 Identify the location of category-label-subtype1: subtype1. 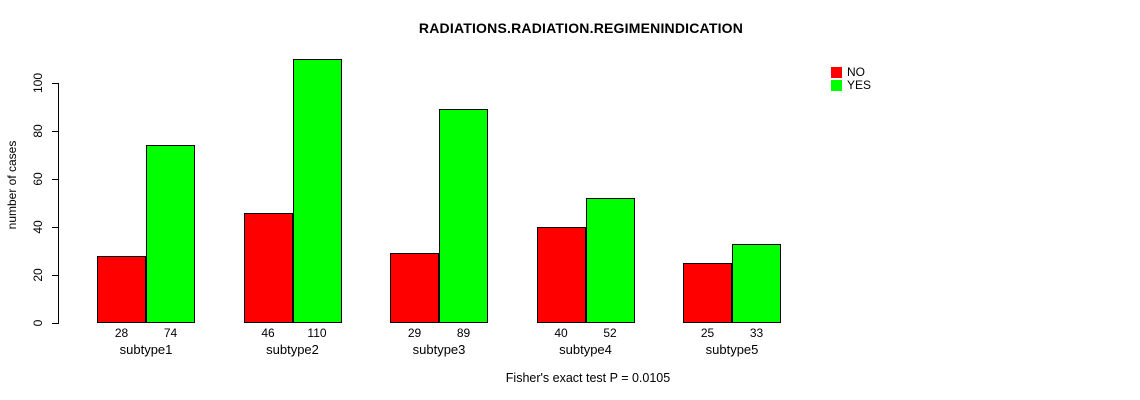
(146, 349).